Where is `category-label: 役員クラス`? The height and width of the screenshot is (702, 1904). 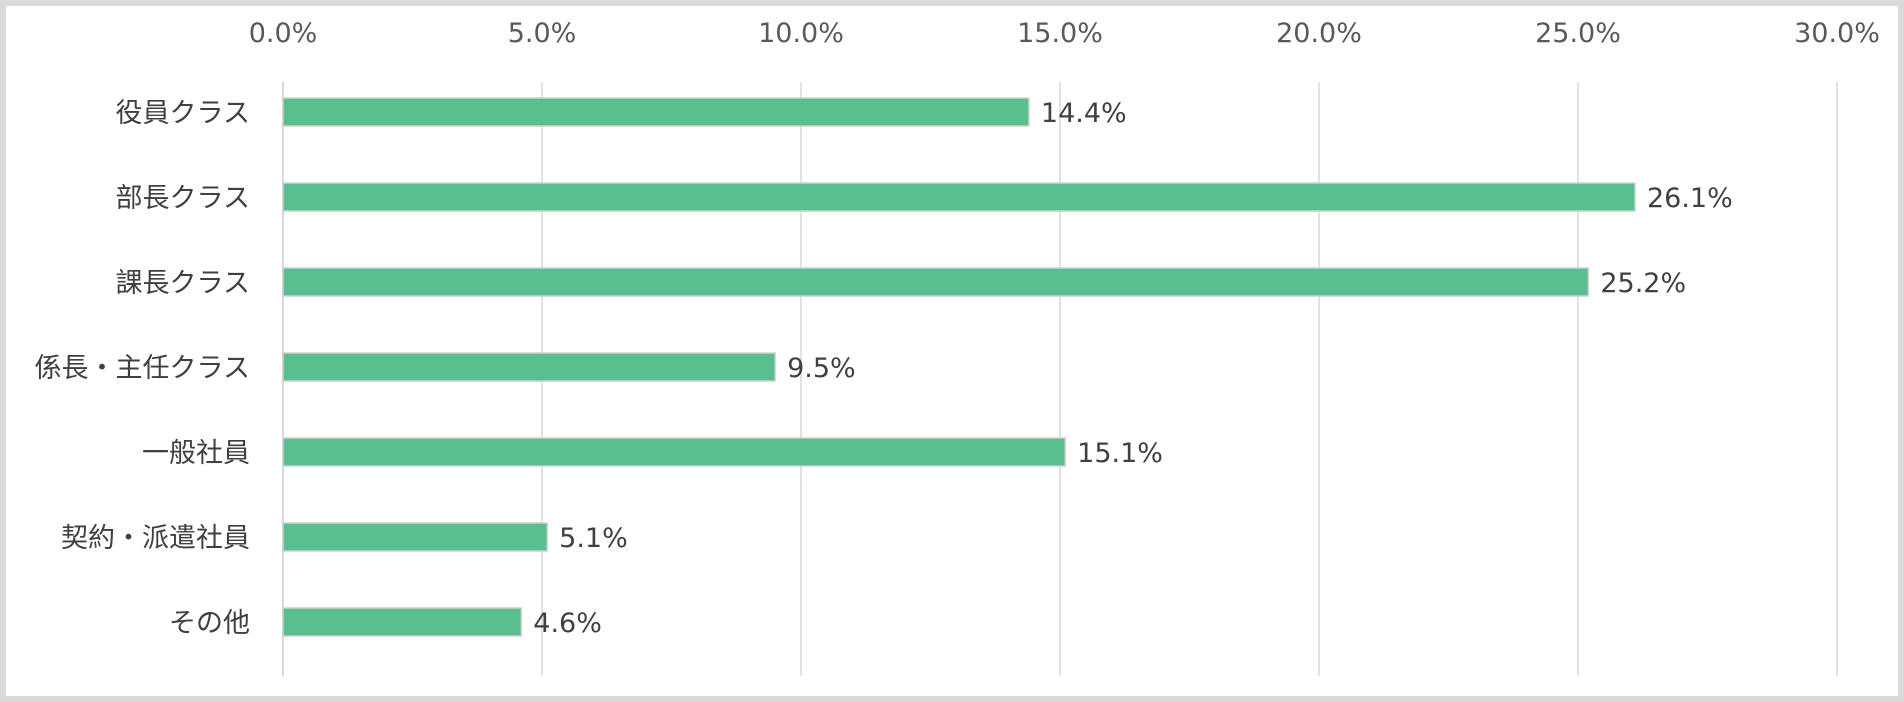 category-label: 役員クラス is located at coordinates (183, 113).